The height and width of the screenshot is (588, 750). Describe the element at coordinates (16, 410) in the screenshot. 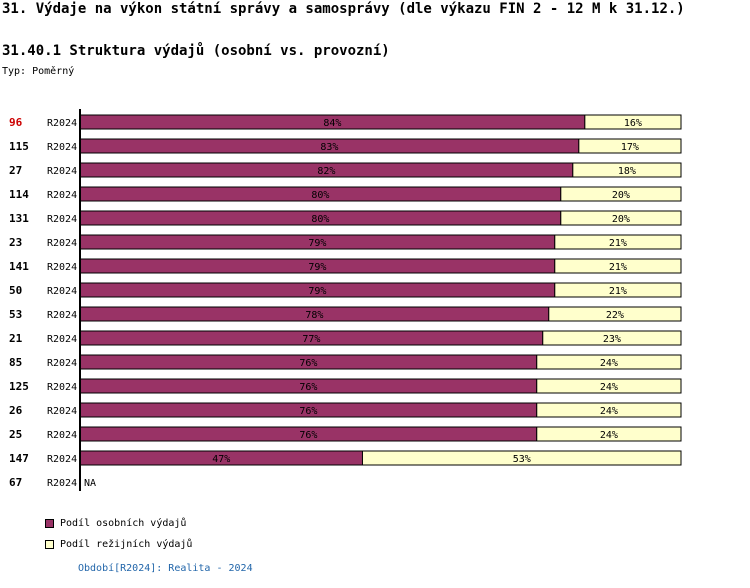

I see `category-id-label: 26` at that location.